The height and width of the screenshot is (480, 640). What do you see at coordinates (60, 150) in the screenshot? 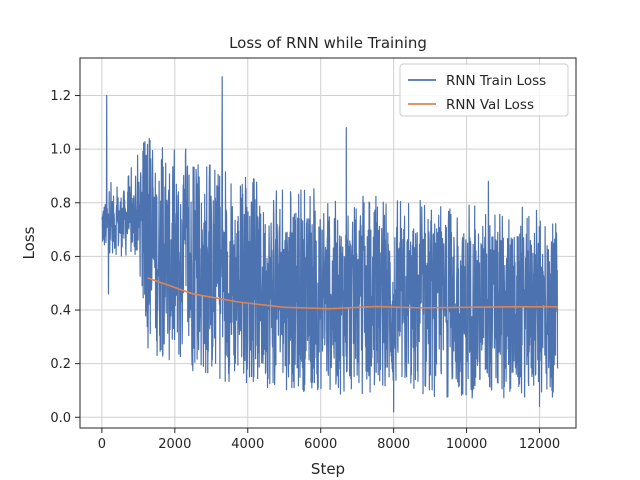
I see `y-tick-label: 1.0` at bounding box center [60, 150].